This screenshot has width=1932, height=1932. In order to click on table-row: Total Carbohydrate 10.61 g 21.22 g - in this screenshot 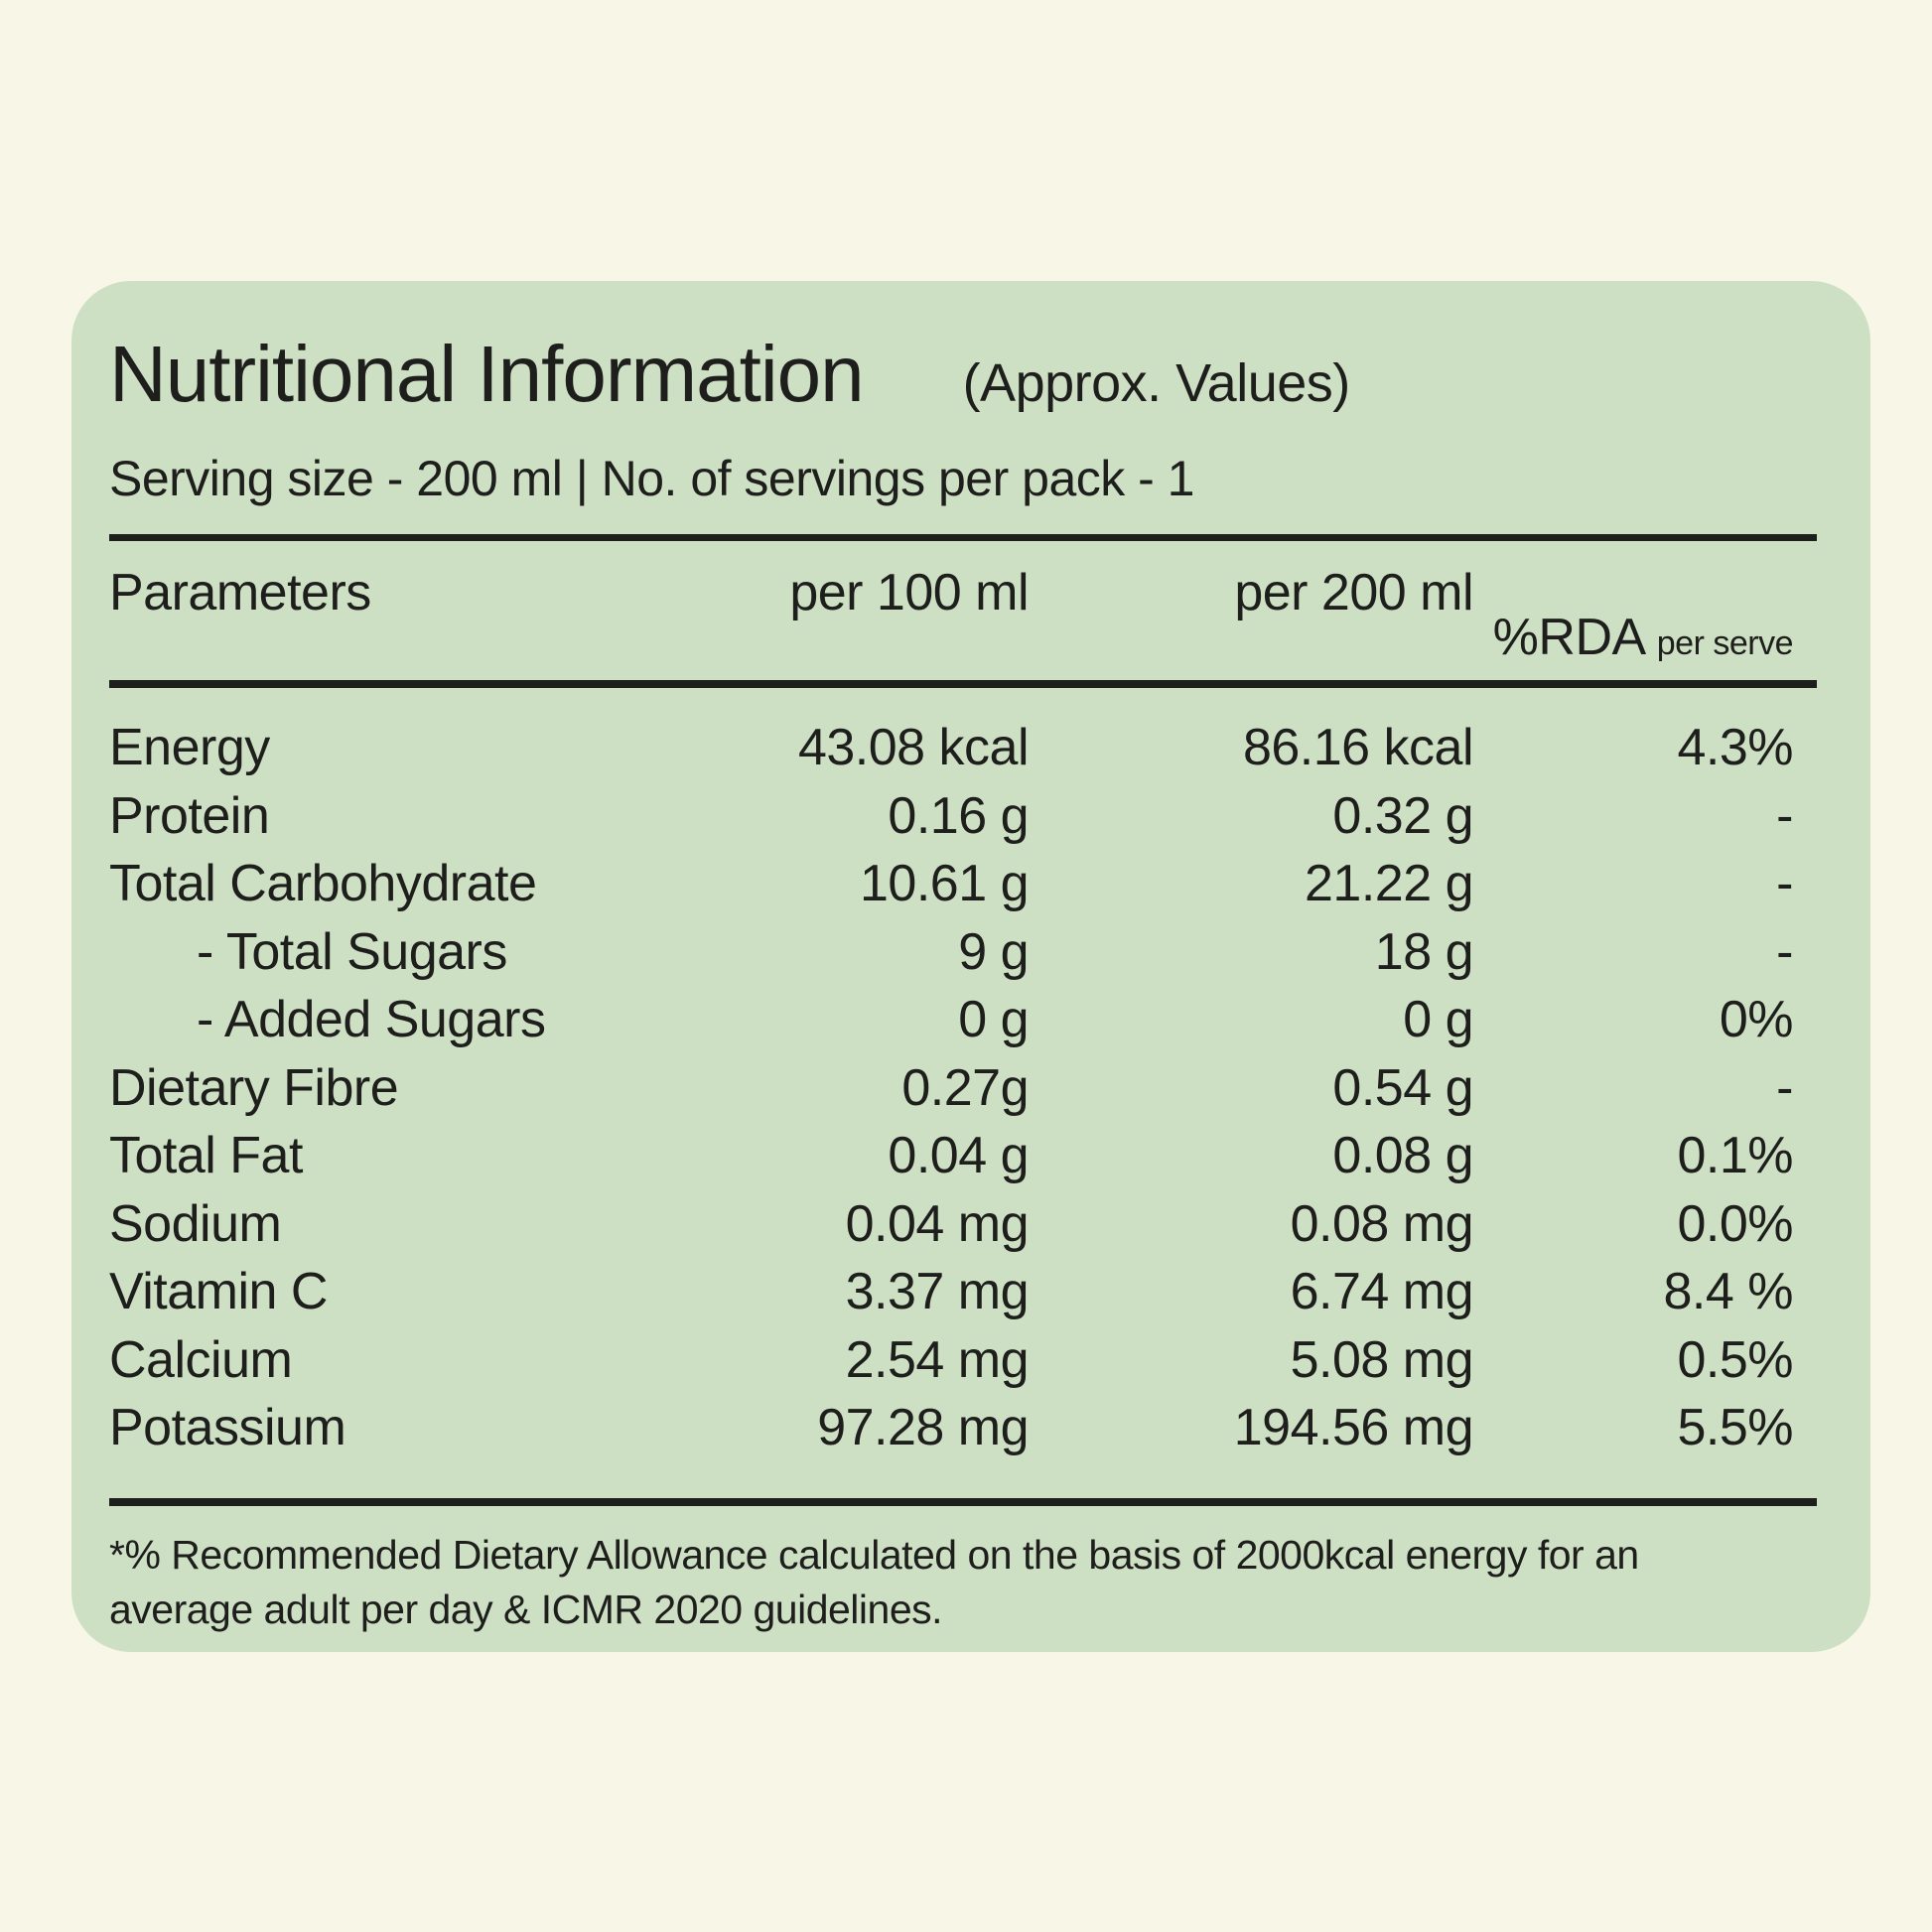, I will do `click(963, 884)`.